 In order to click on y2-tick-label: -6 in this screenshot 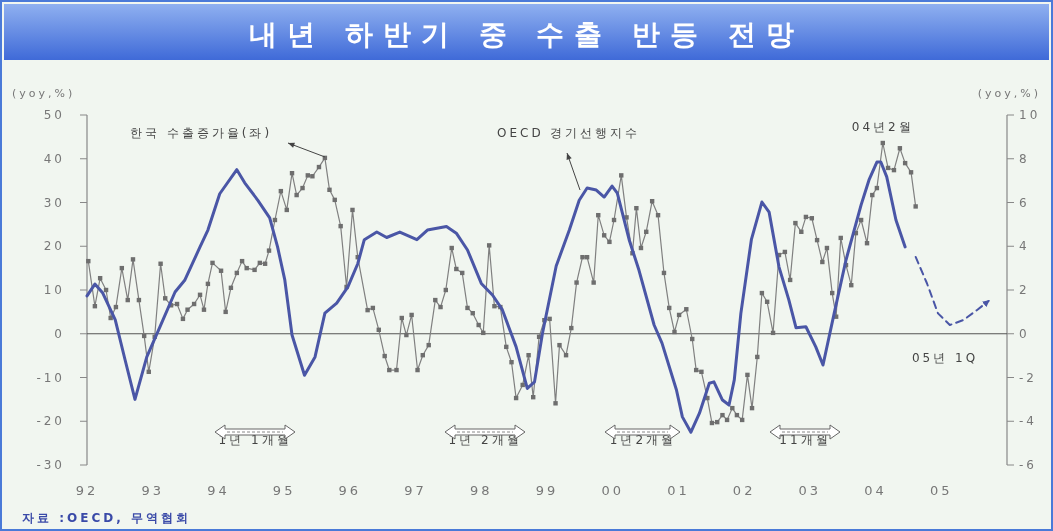, I will do `click(1028, 465)`.